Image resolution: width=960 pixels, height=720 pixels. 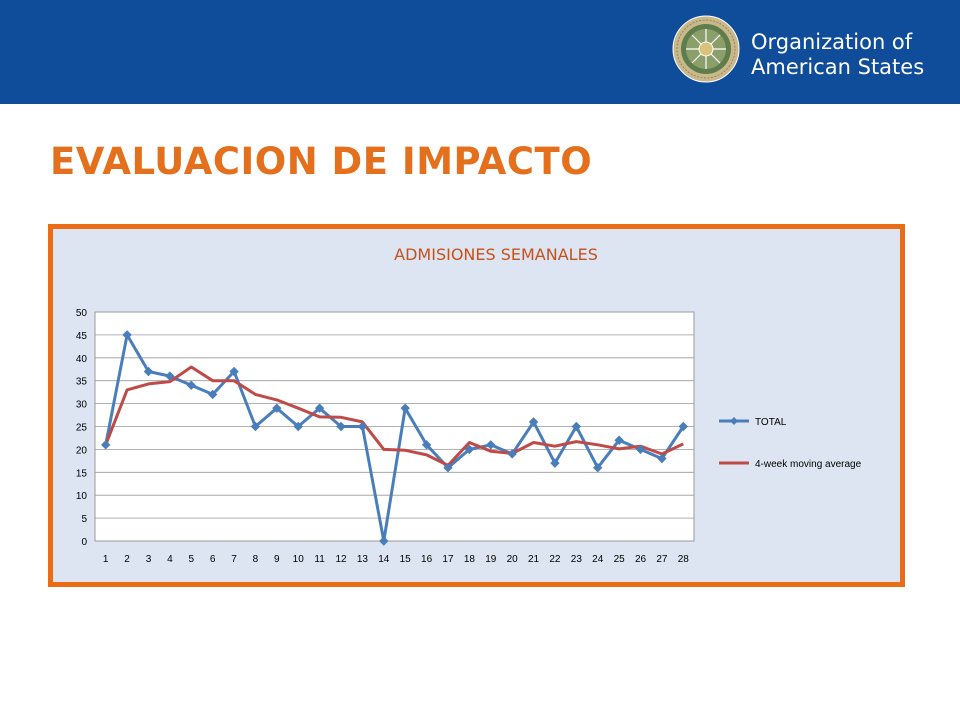 I want to click on y-tick-label: 45, so click(x=82, y=336).